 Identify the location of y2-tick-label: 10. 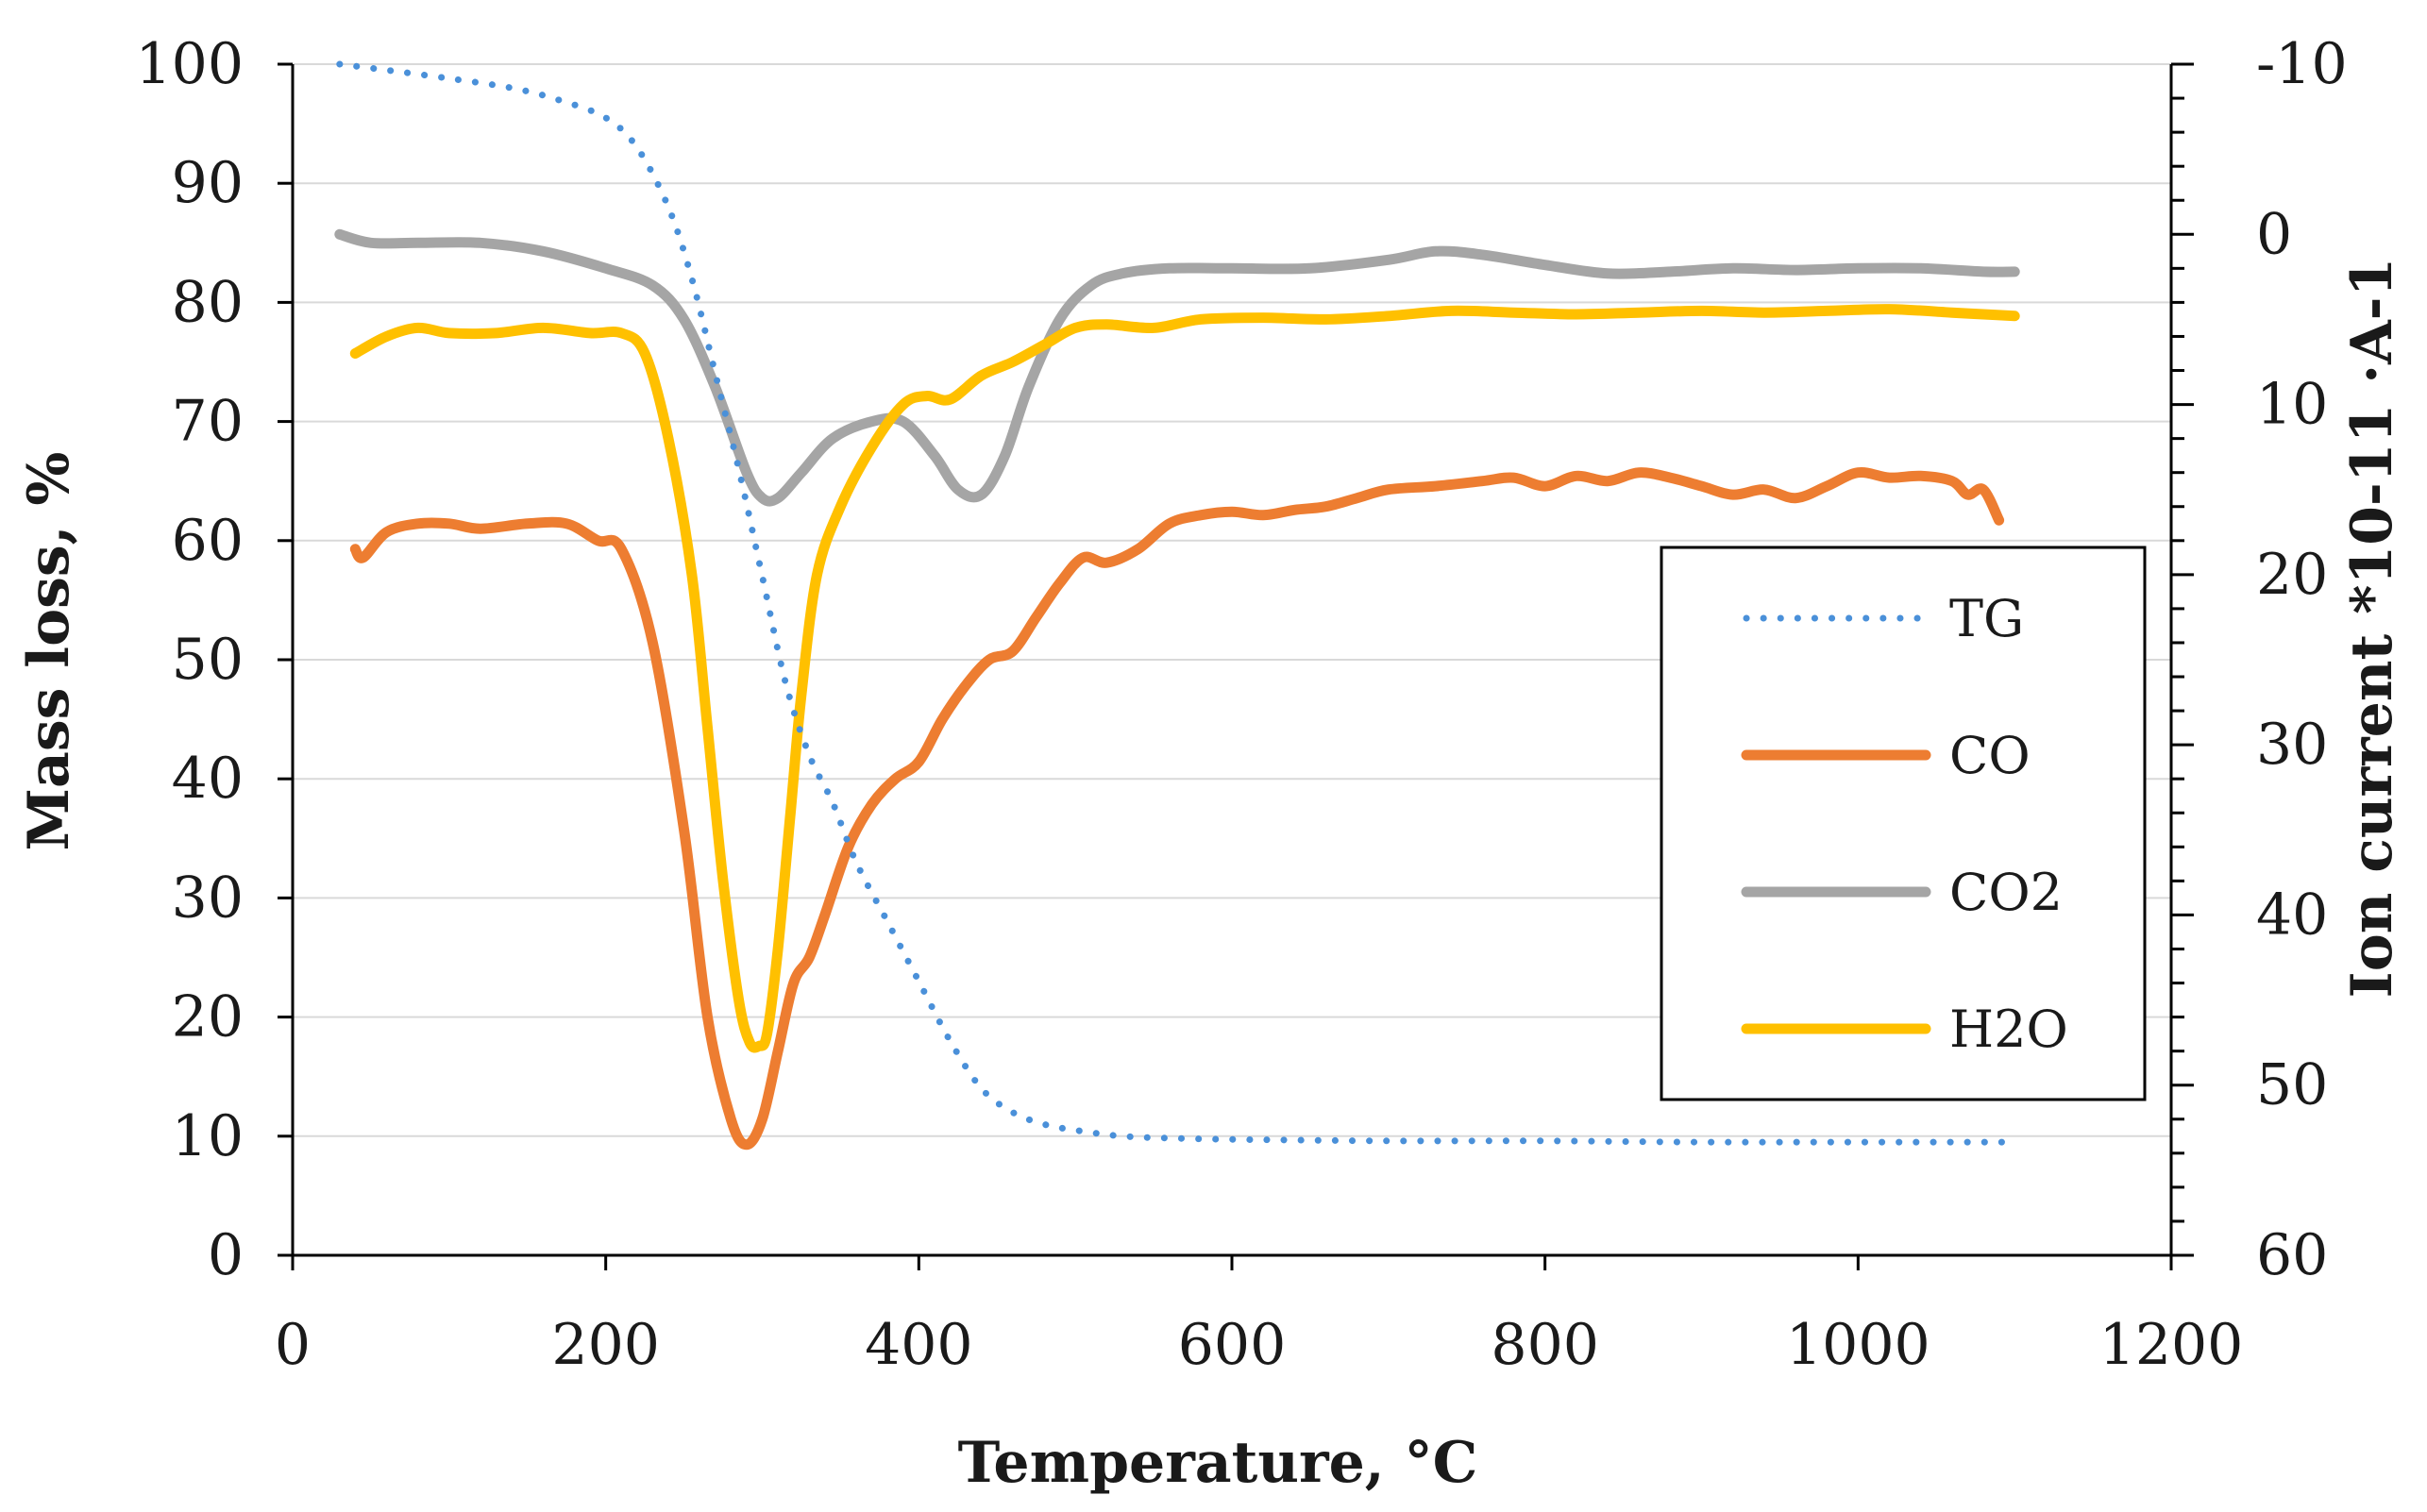
(2292, 405).